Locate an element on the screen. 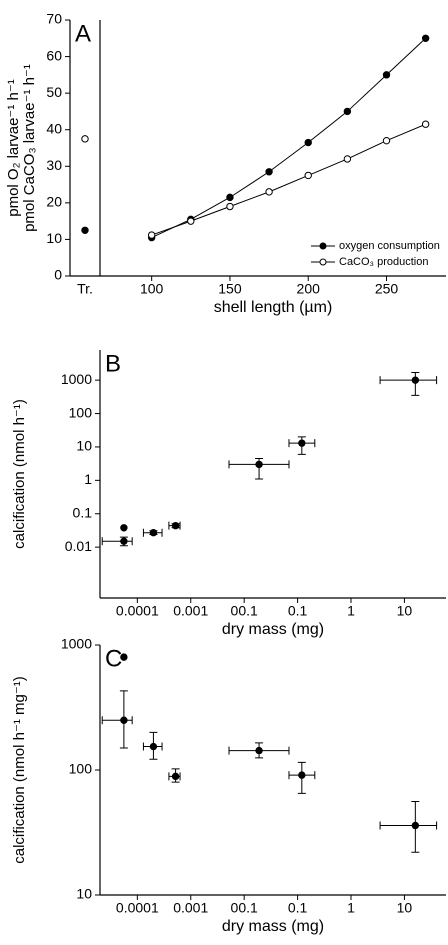 This screenshot has height=945, width=448. legend-label: CaCO₃ production is located at coordinates (383, 262).